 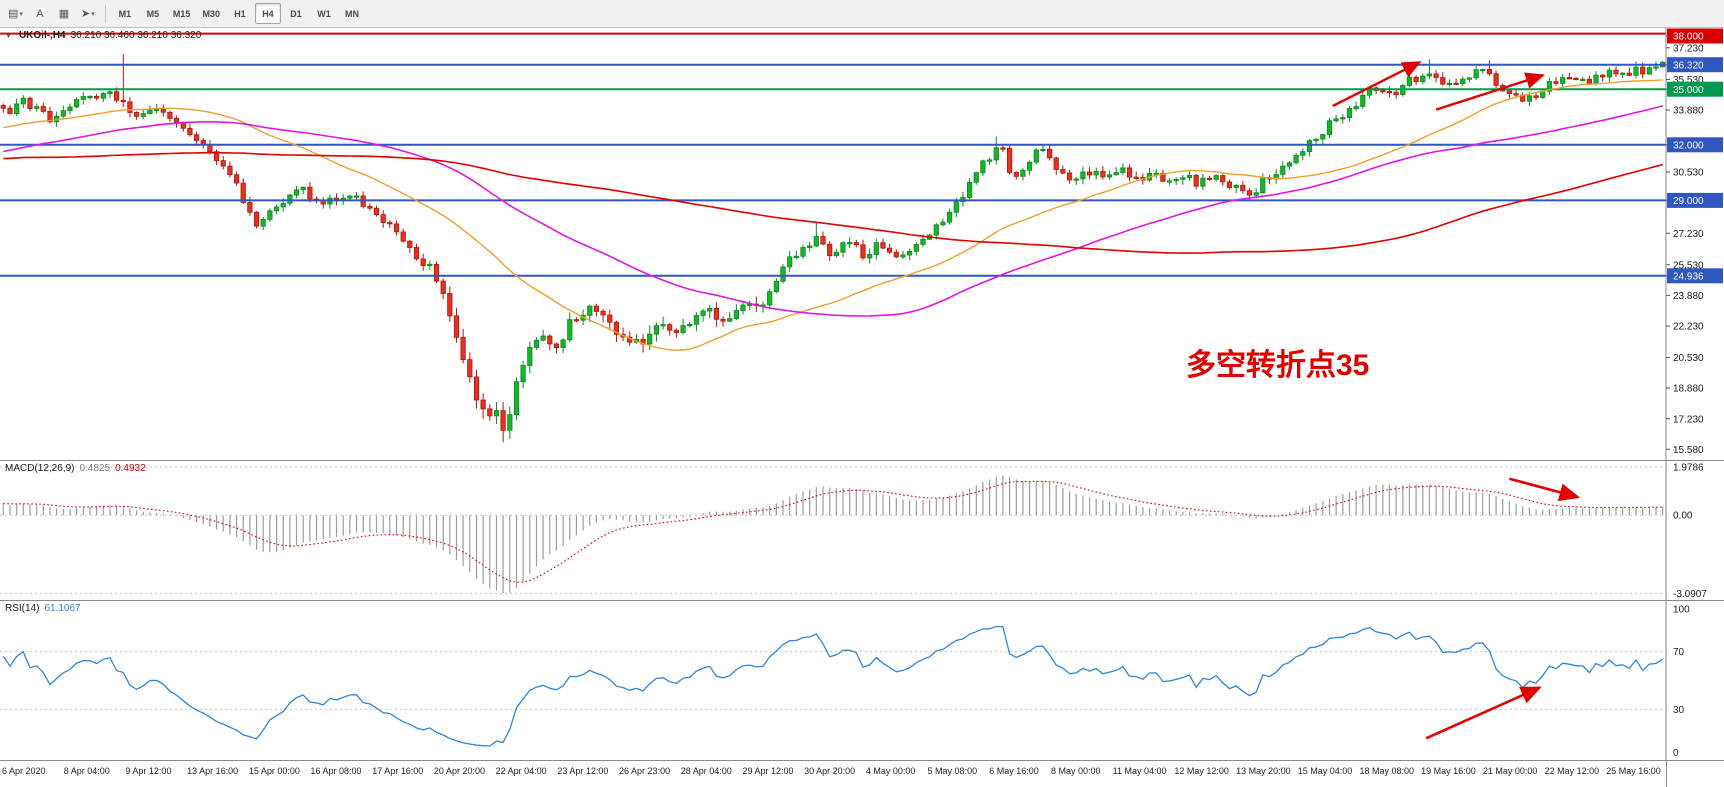 I want to click on time-label: 20 Apr 20:00, so click(x=459, y=771).